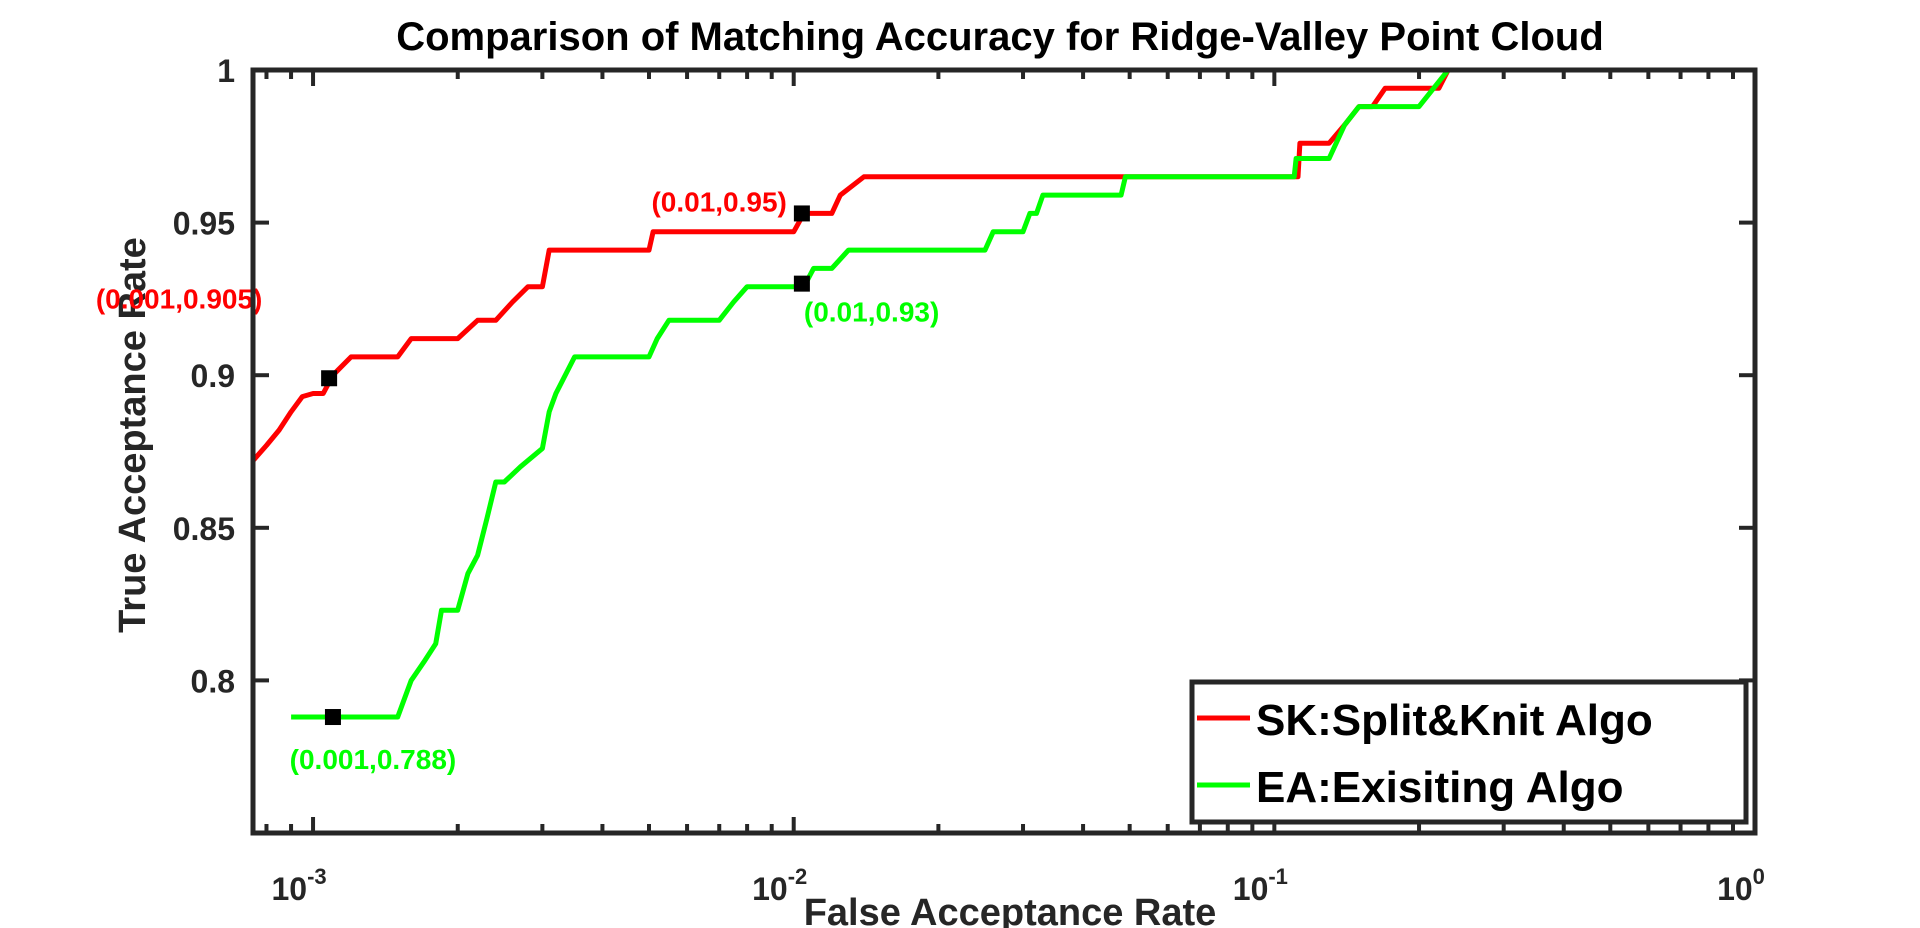 The width and height of the screenshot is (1920, 928). Describe the element at coordinates (1010, 910) in the screenshot. I see `x-axis-label: False Acceptance Rate` at that location.